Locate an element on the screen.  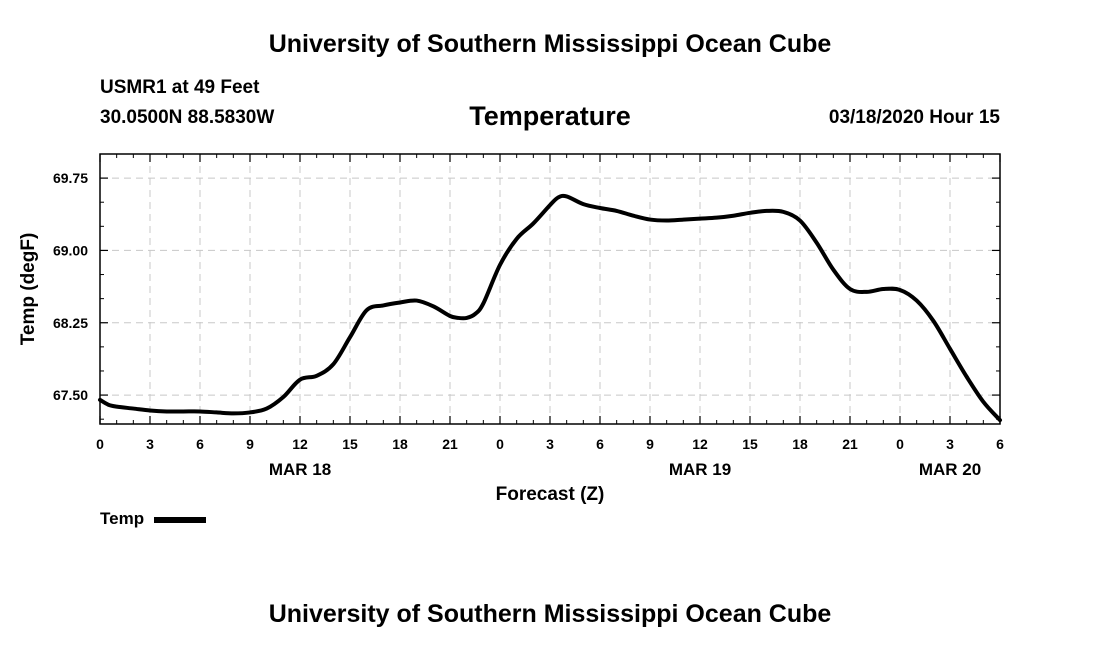
station-label: USMR1 at 49 Feet is located at coordinates (180, 87).